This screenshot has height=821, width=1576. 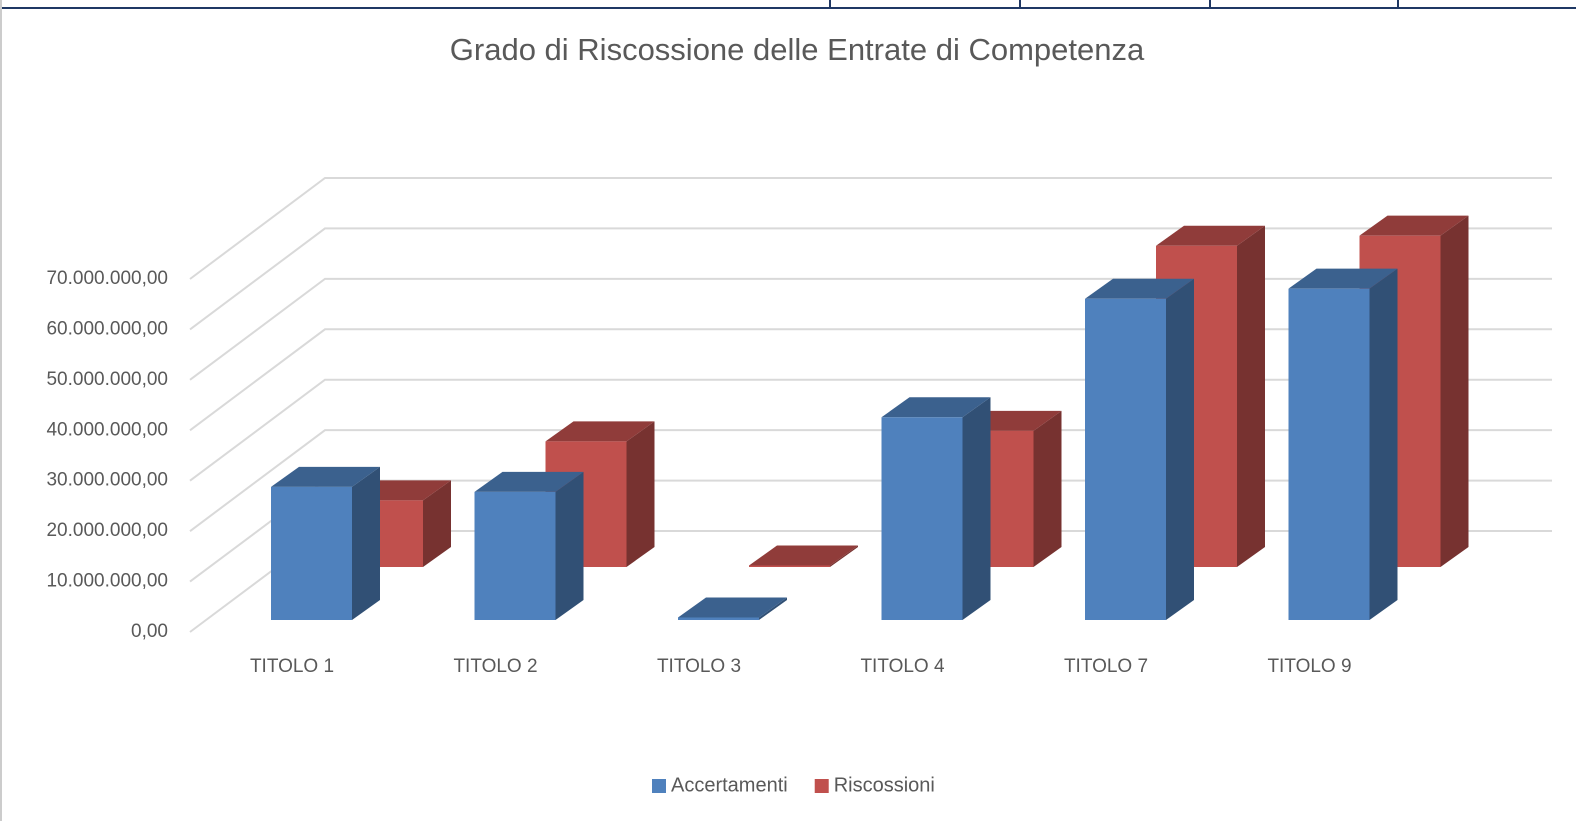 I want to click on y-tick-label: 20.000.000,00, so click(x=107, y=530).